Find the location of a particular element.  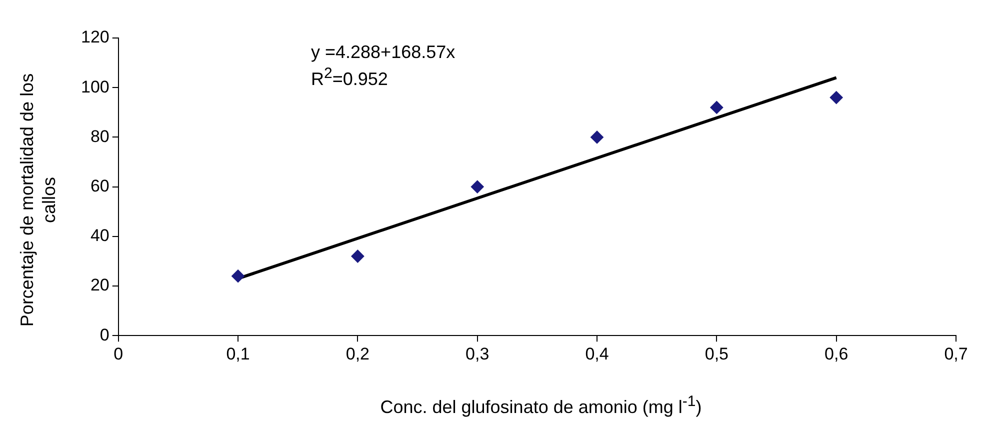

x-tick-label: 0,4 is located at coordinates (597, 354).